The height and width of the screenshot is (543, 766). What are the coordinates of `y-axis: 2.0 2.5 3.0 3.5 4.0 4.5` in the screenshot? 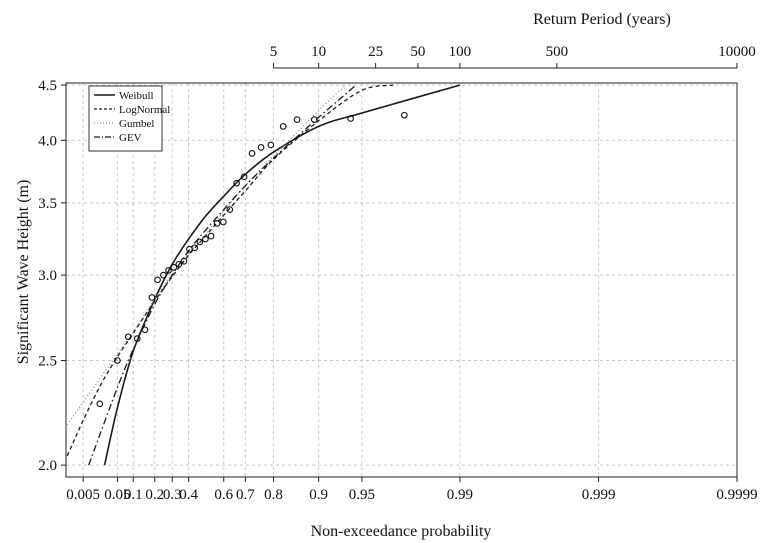 It's located at (52, 276).